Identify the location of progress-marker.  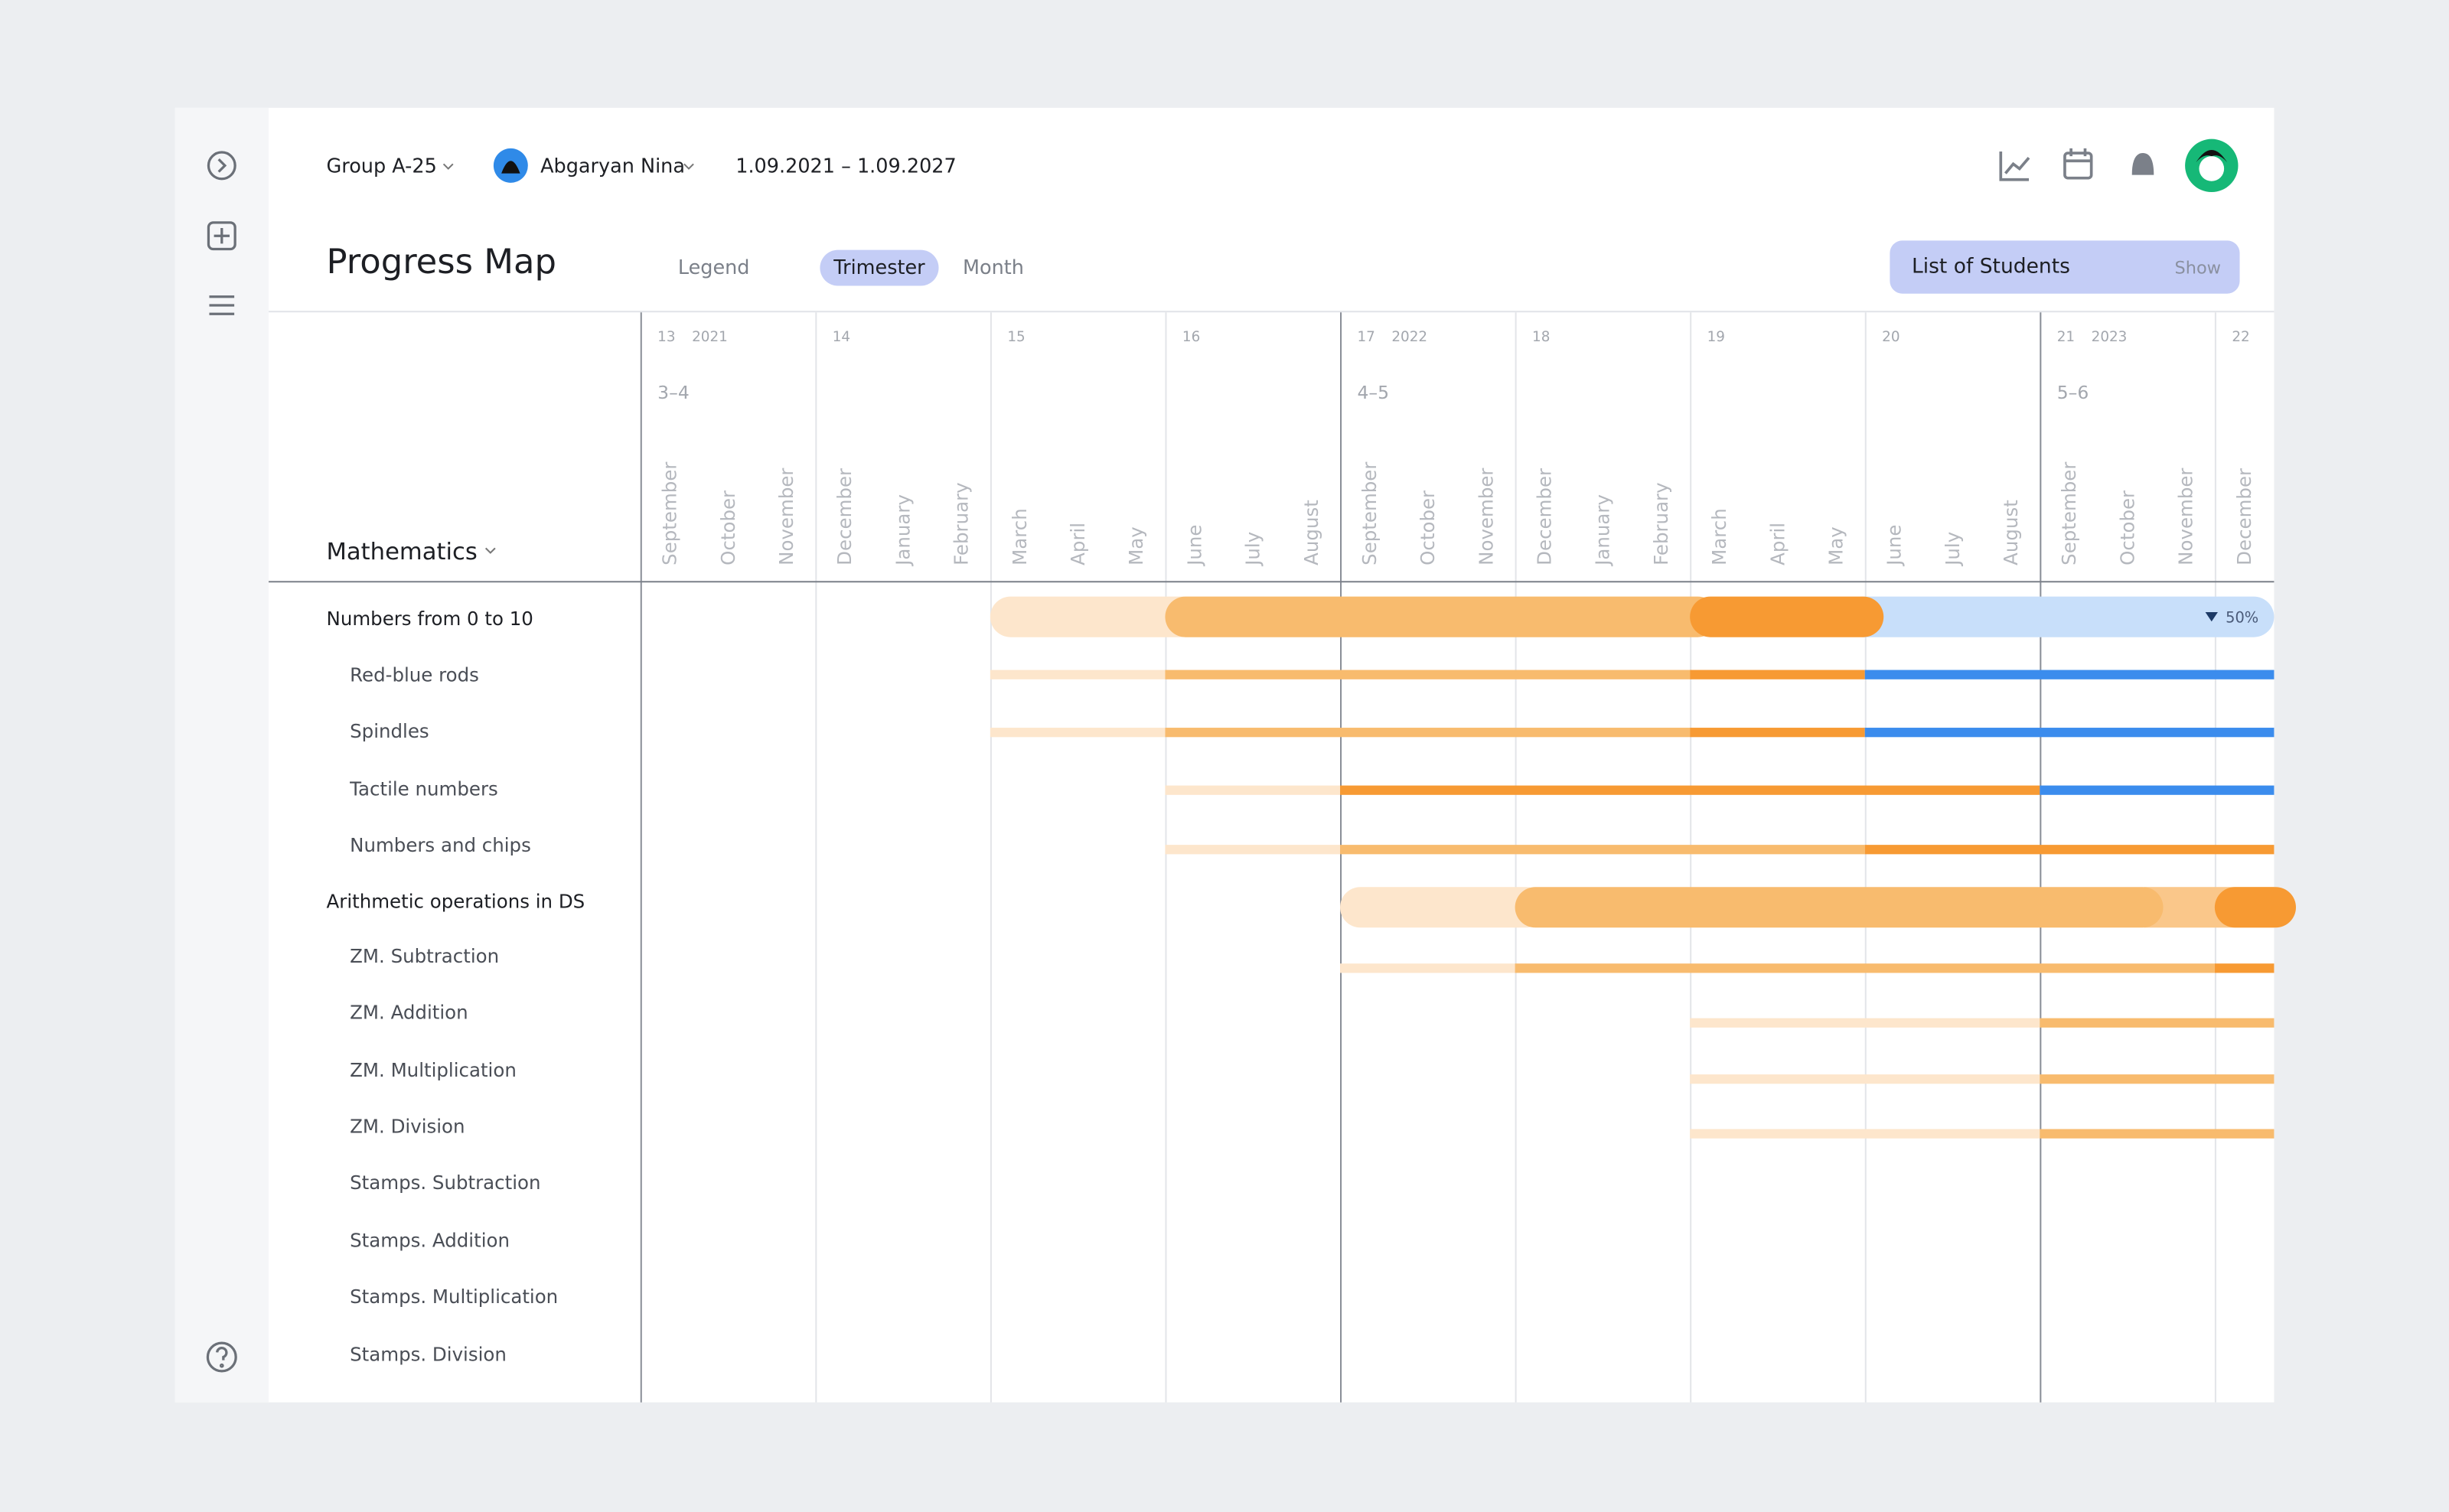
(2211, 617).